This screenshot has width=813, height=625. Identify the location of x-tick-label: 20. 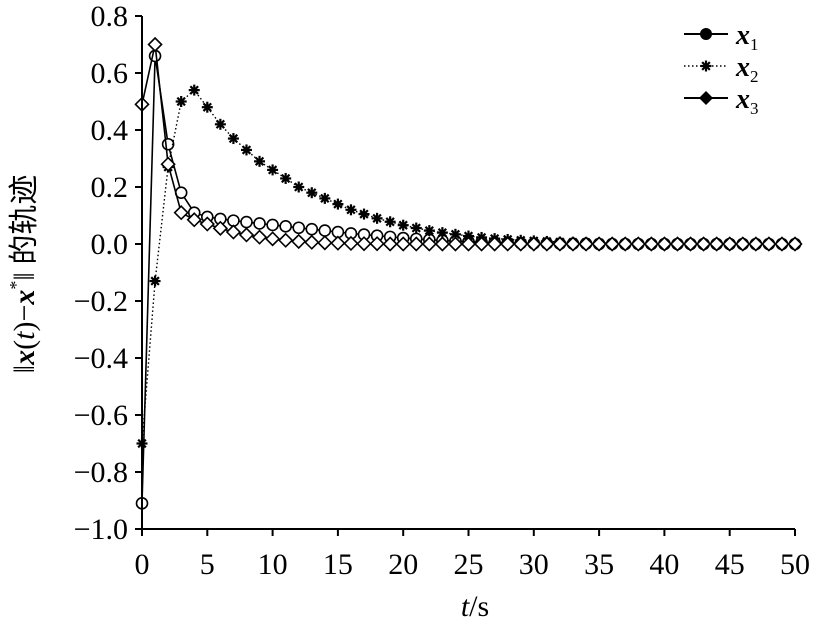
(403, 564).